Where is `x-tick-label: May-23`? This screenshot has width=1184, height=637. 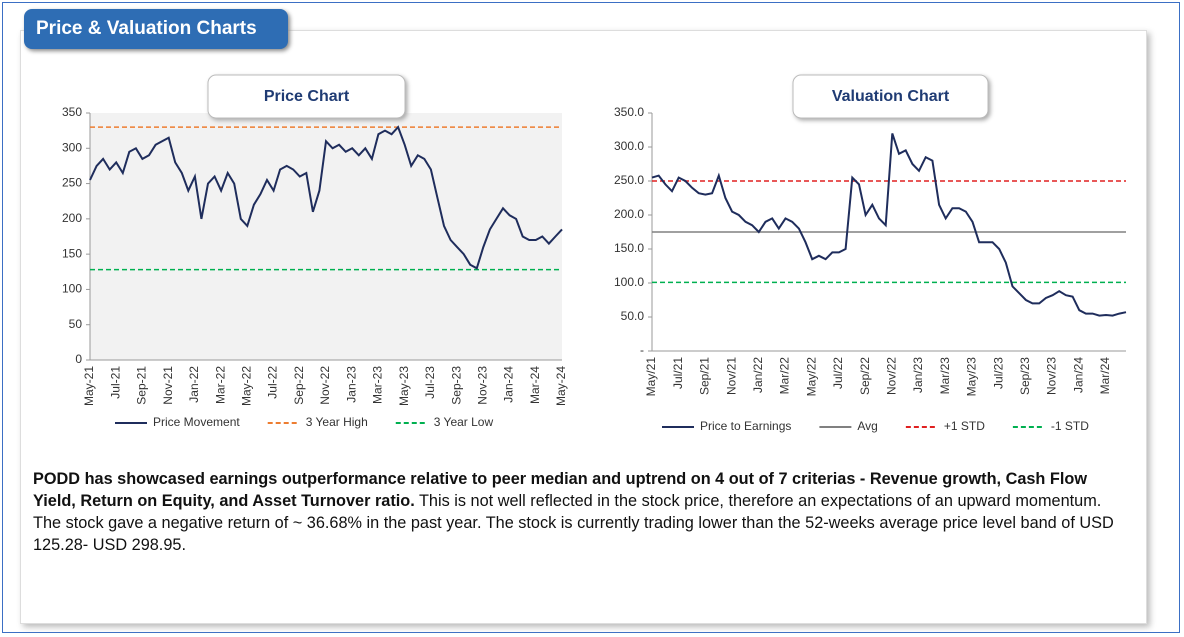
x-tick-label: May-23 is located at coordinates (404, 386).